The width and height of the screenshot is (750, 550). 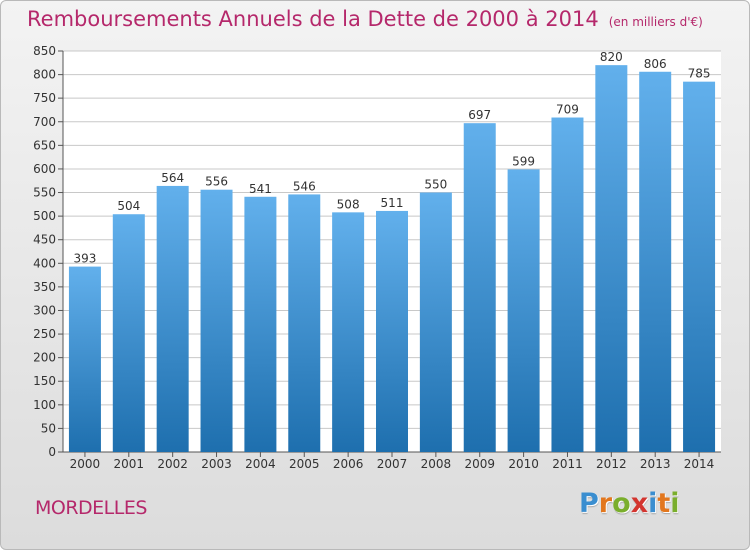 I want to click on y-tick-label: 400, so click(x=44, y=263).